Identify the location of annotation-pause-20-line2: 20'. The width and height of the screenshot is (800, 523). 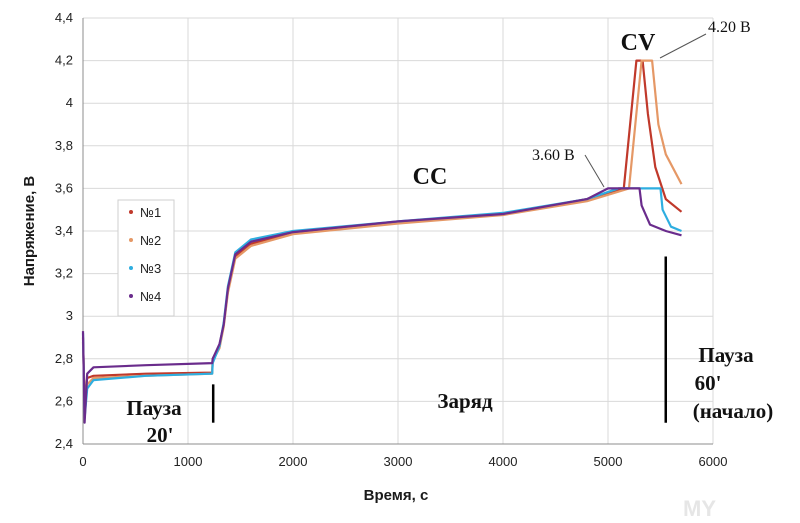
(160, 435).